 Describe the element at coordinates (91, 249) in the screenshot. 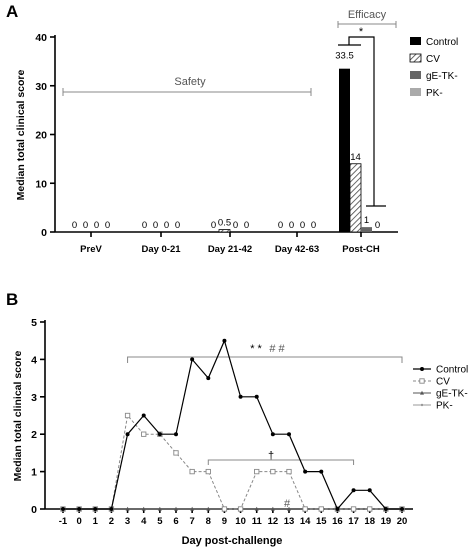

I see `panel-a-xtick-label: PreV` at that location.